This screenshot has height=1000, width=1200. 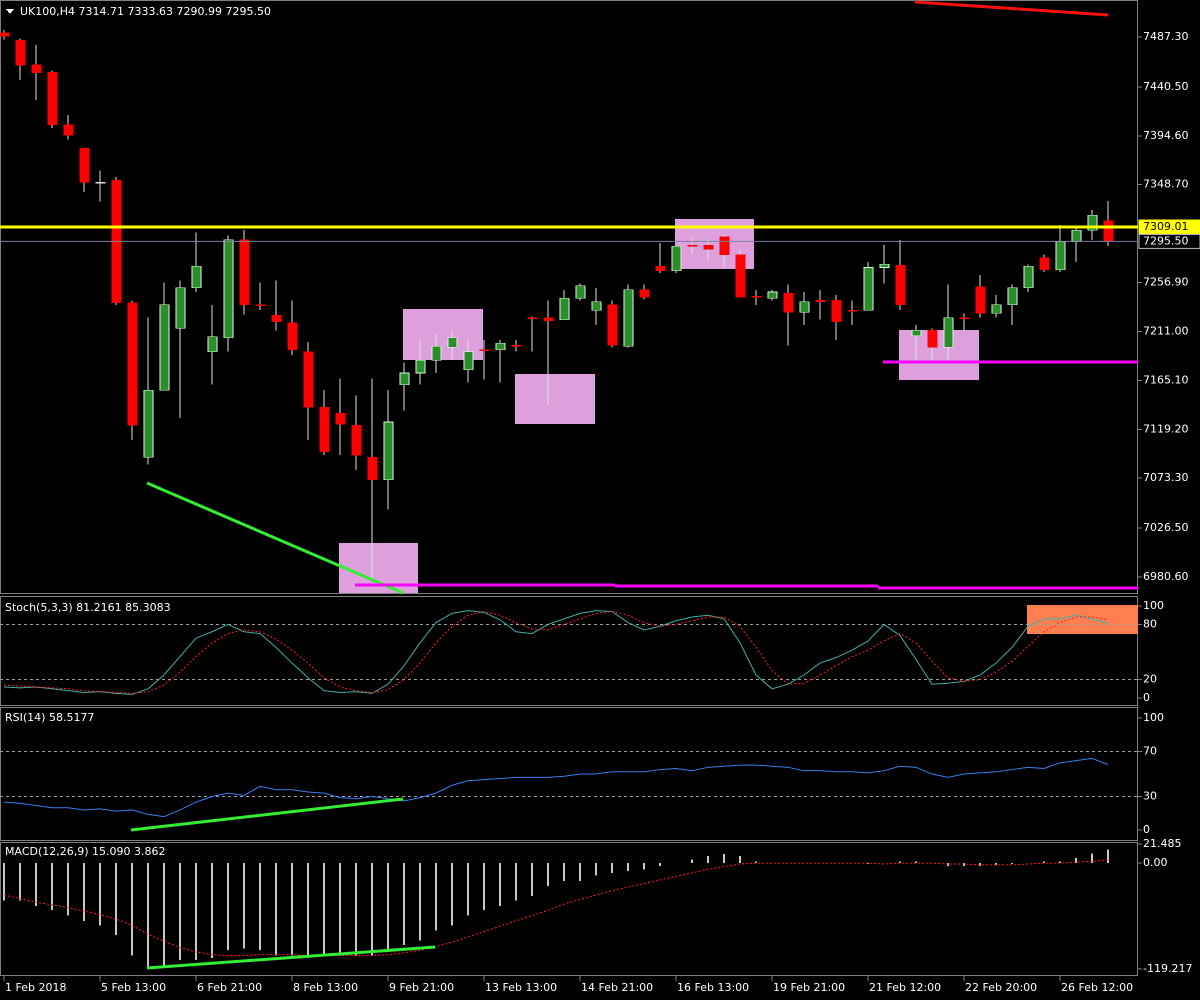 I want to click on y-tick-label: 30, so click(x=1150, y=795).